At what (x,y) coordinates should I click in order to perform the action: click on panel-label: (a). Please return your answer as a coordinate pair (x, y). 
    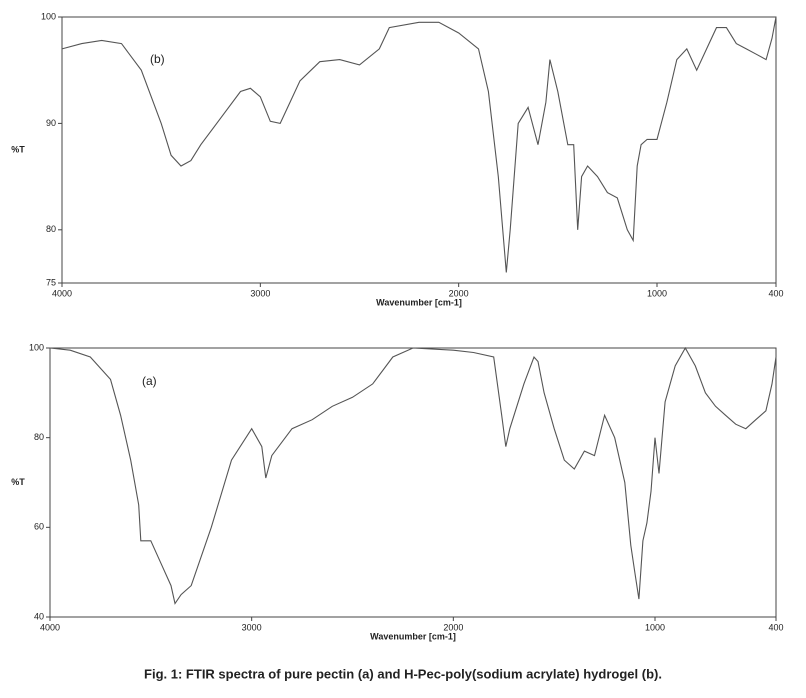
    Looking at the image, I should click on (149, 381).